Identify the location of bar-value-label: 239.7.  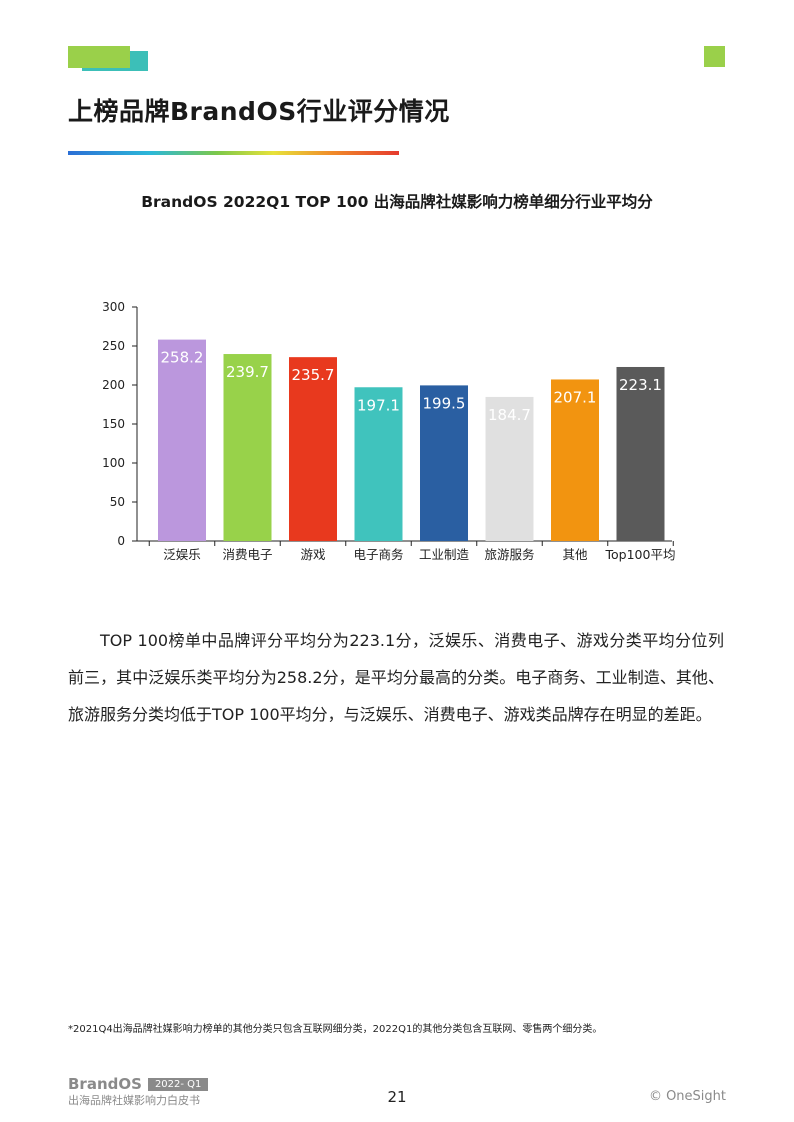
(247, 372).